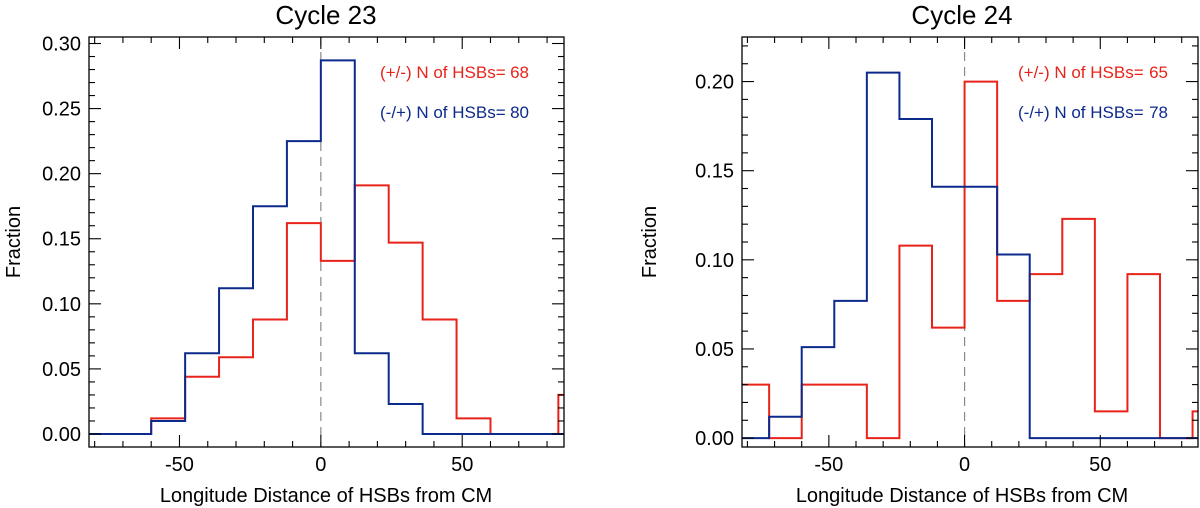  What do you see at coordinates (61, 45) in the screenshot?
I see `y-tick-label: 0.30` at bounding box center [61, 45].